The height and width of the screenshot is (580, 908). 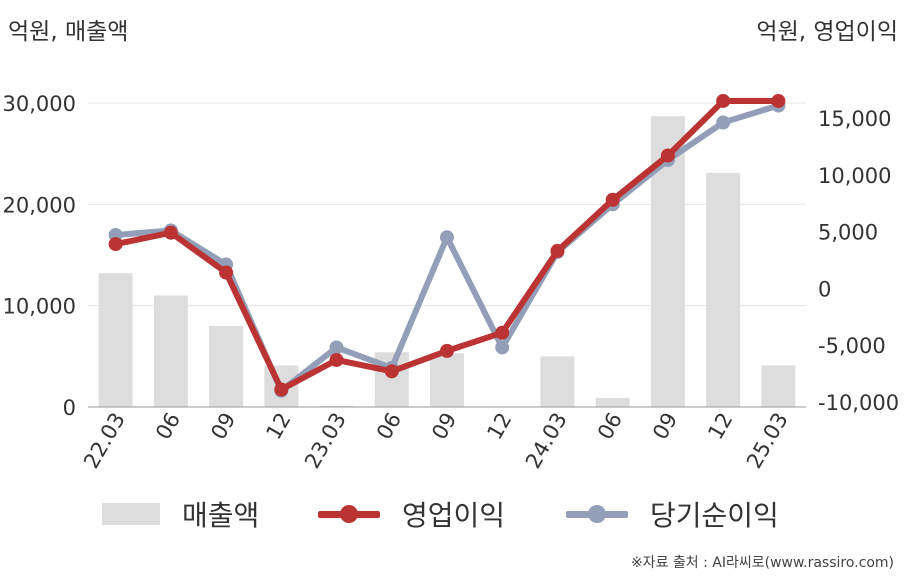 I want to click on left-axis-unit-label: 억원, 매출액, so click(x=68, y=32).